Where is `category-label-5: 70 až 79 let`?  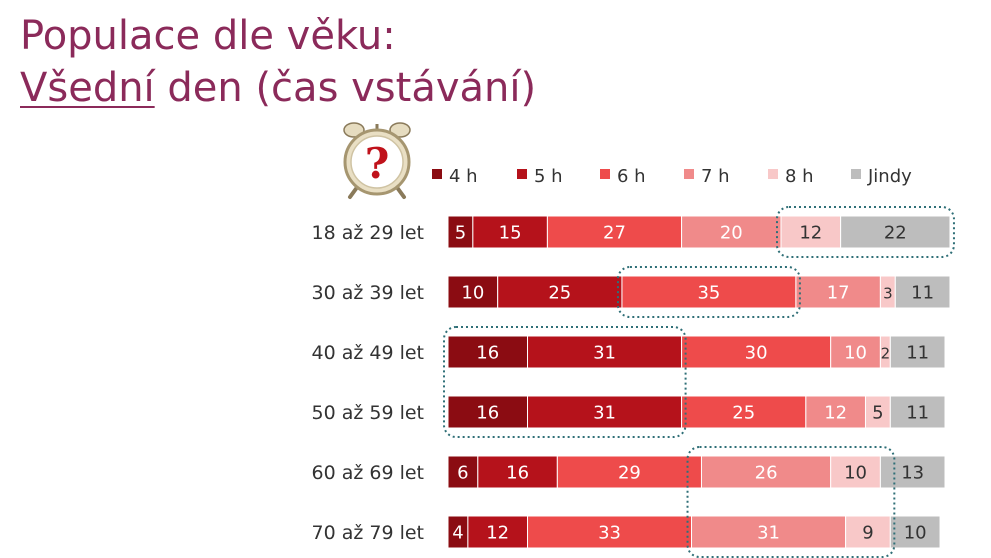
category-label-5: 70 až 79 let is located at coordinates (367, 533).